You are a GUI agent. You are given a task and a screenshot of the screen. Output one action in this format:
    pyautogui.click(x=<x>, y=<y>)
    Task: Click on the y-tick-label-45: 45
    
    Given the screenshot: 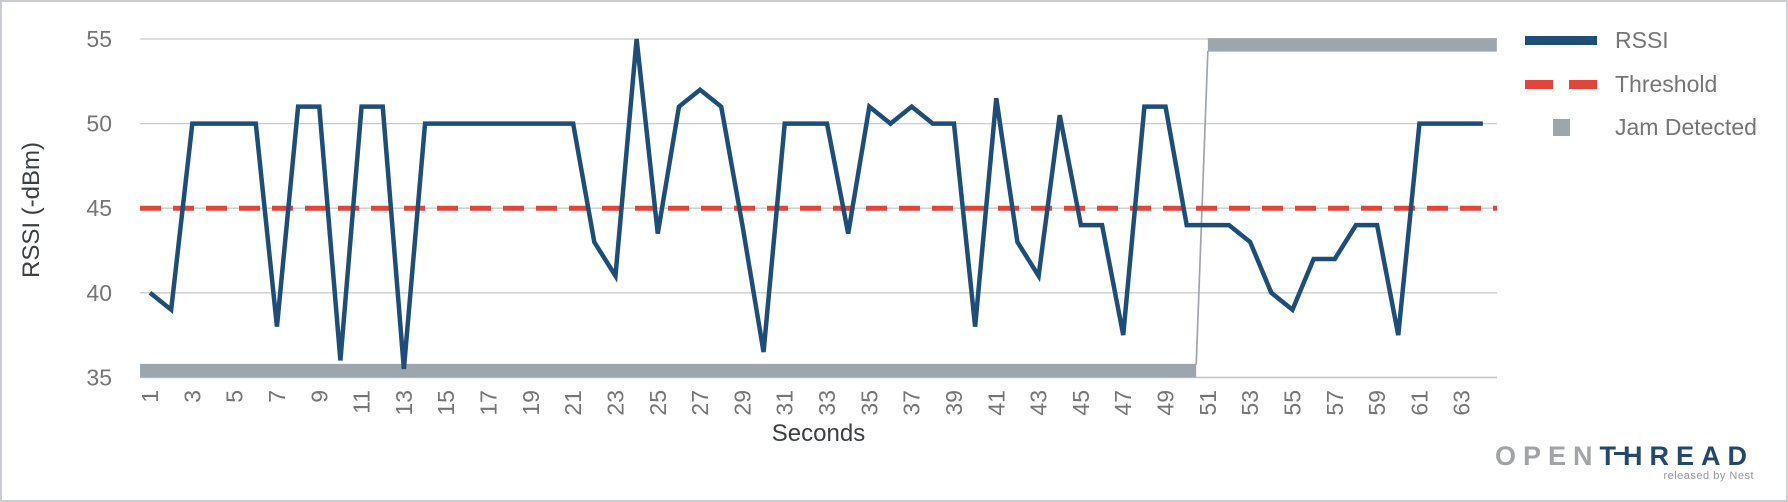 What is the action you would take?
    pyautogui.click(x=99, y=208)
    